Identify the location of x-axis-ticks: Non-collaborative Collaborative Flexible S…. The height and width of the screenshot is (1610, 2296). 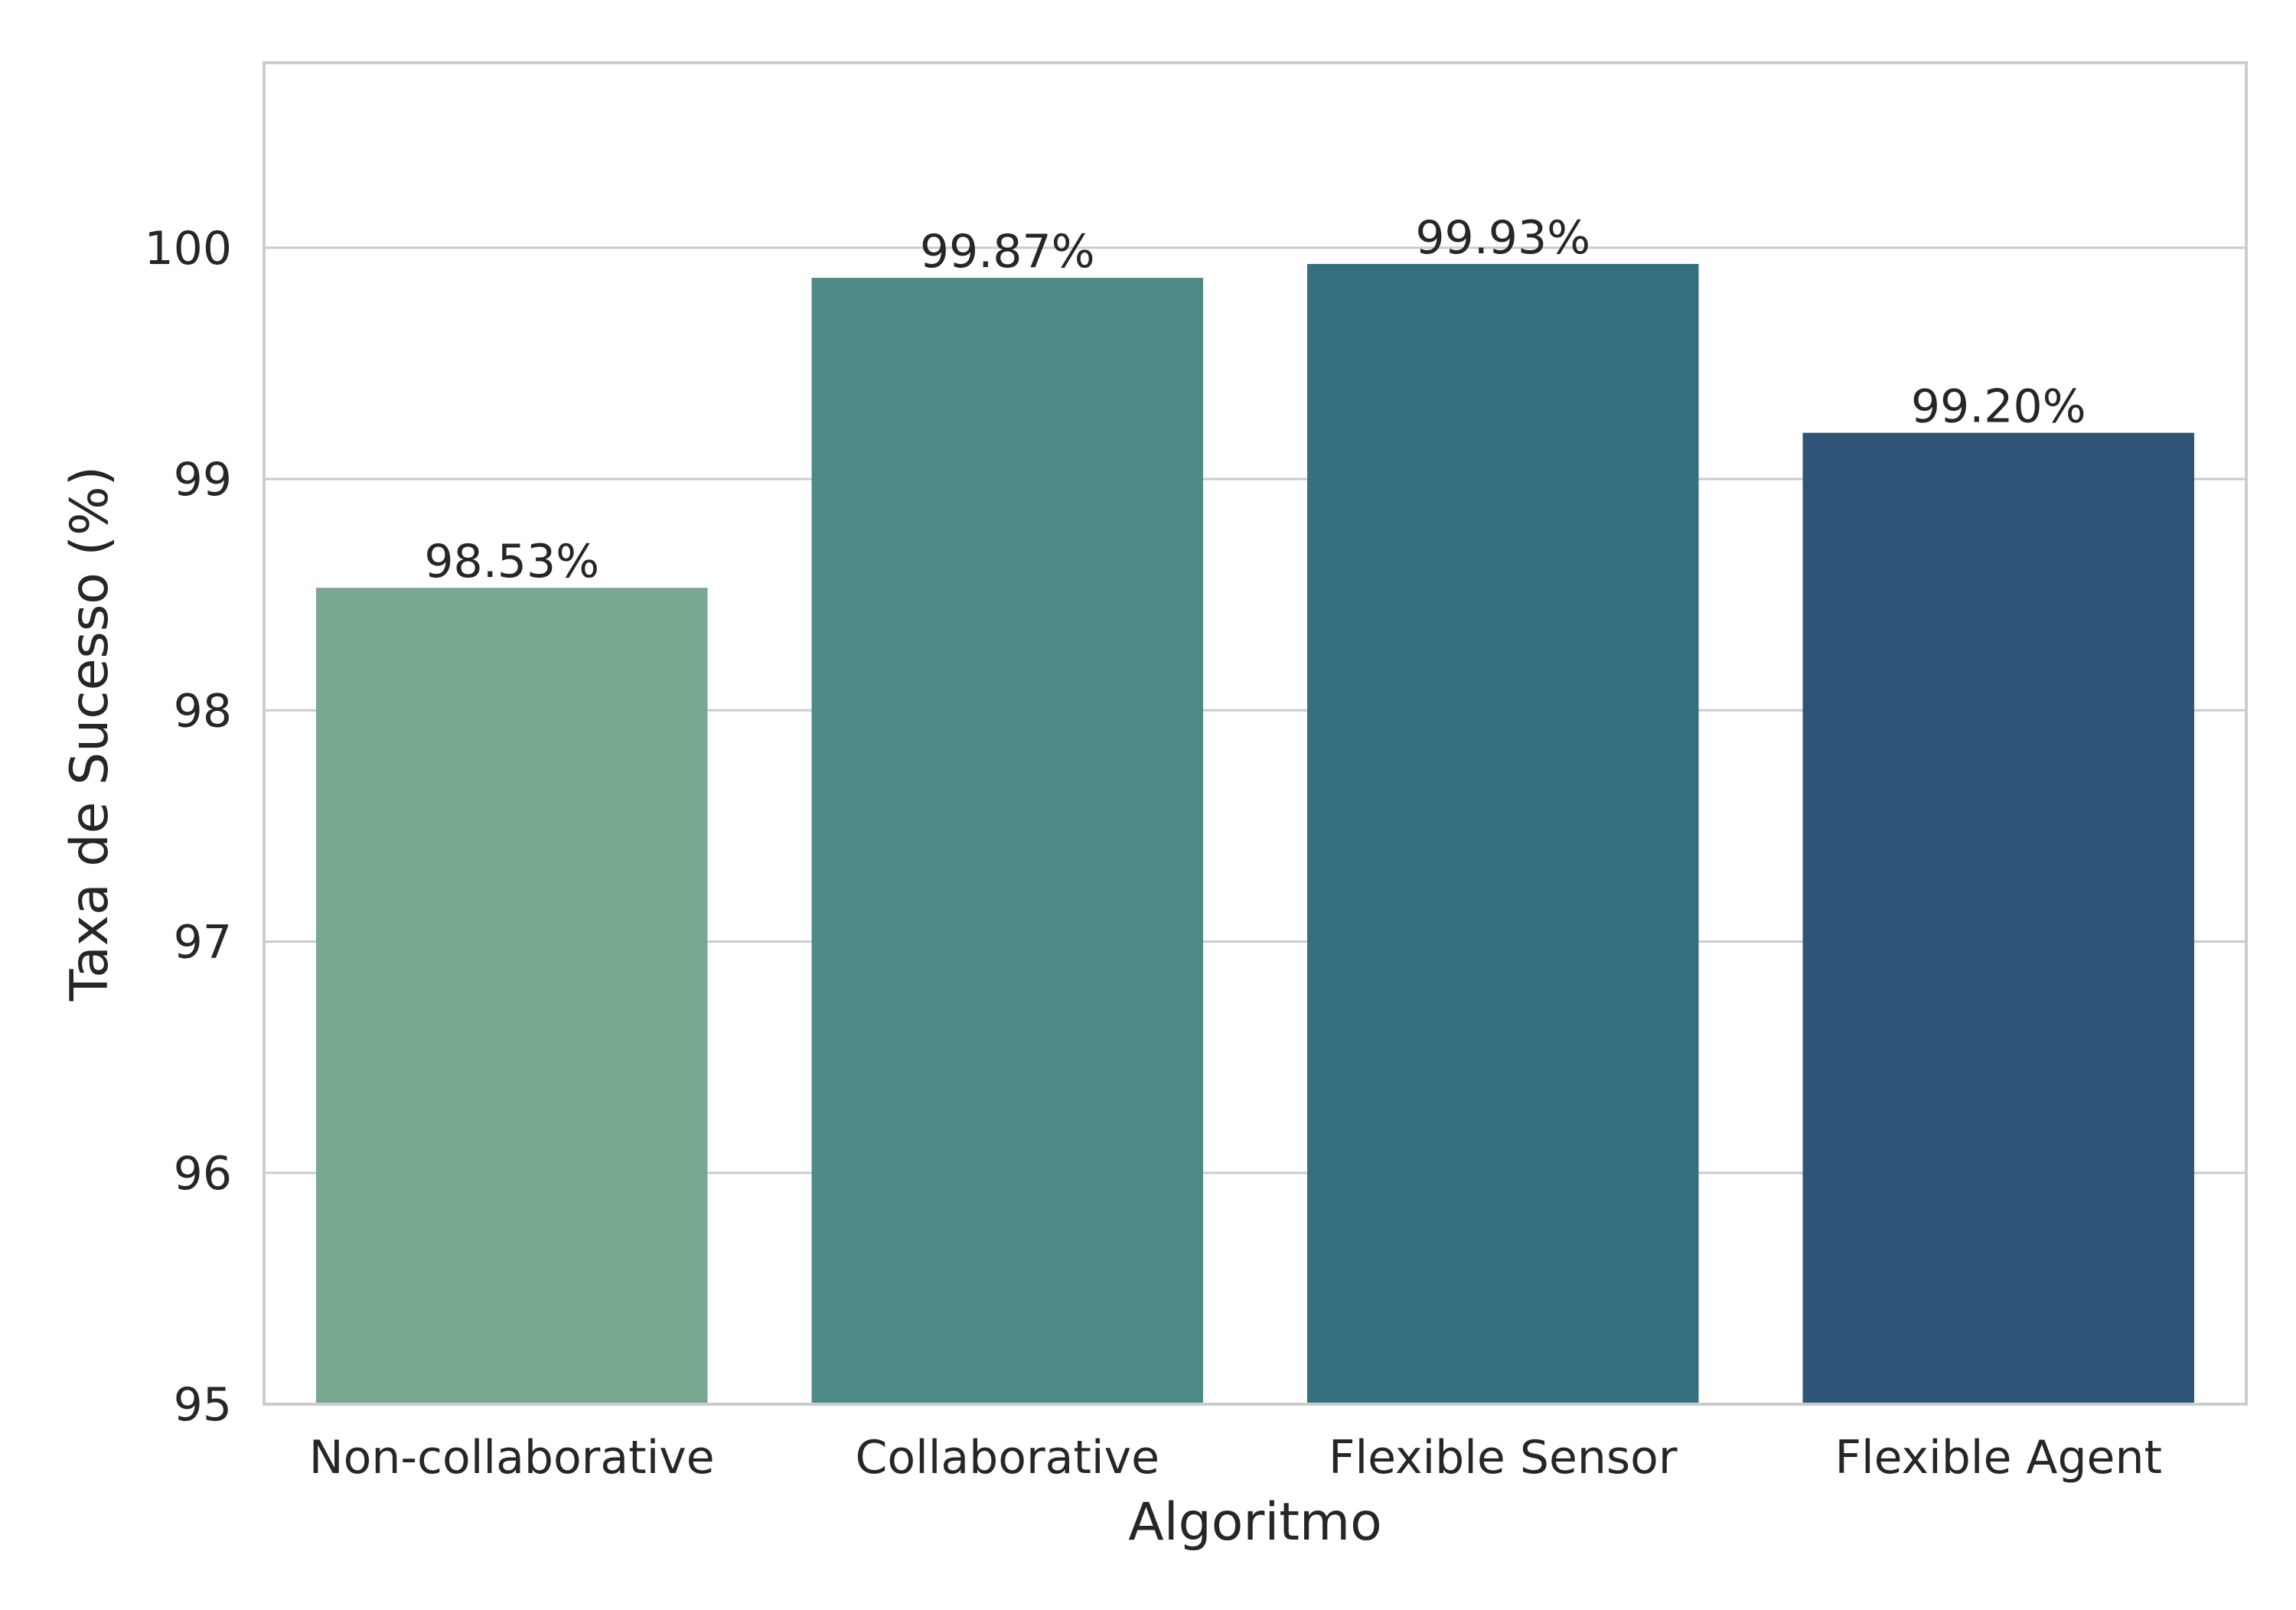
(1235, 1458).